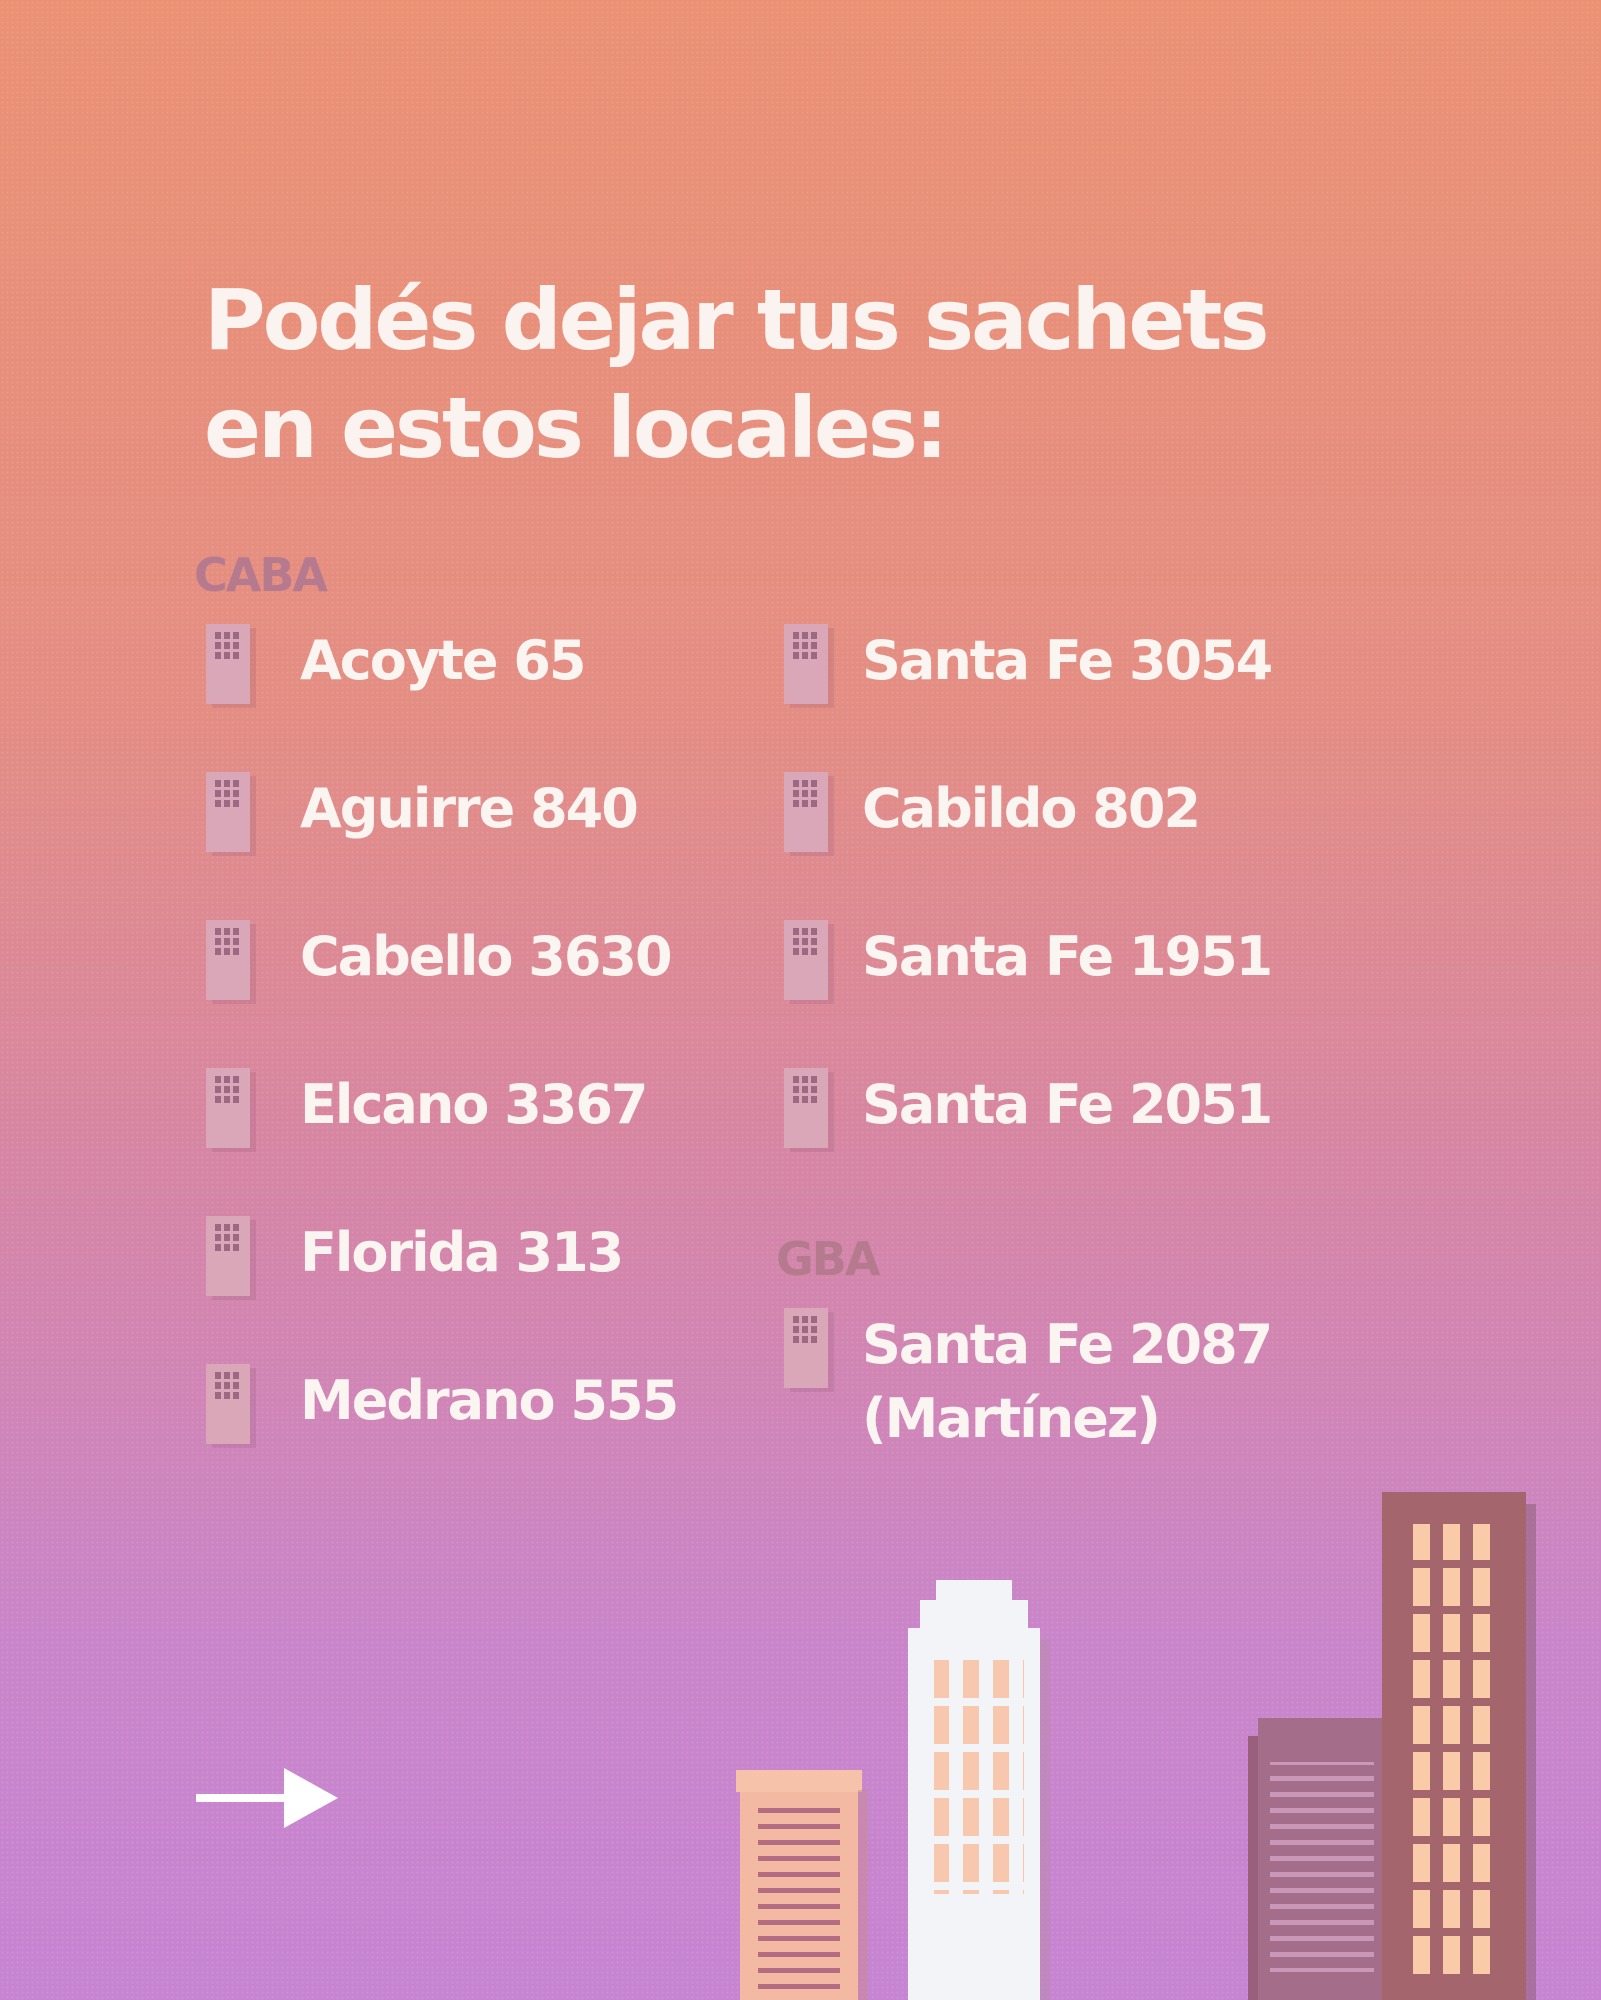 The height and width of the screenshot is (2000, 1601). Describe the element at coordinates (443, 660) in the screenshot. I see `address-label: Acoyte 65` at that location.